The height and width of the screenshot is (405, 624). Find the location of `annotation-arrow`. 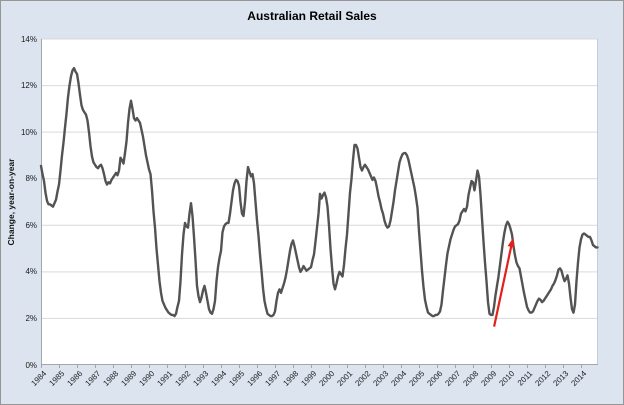

annotation-arrow is located at coordinates (503, 285).